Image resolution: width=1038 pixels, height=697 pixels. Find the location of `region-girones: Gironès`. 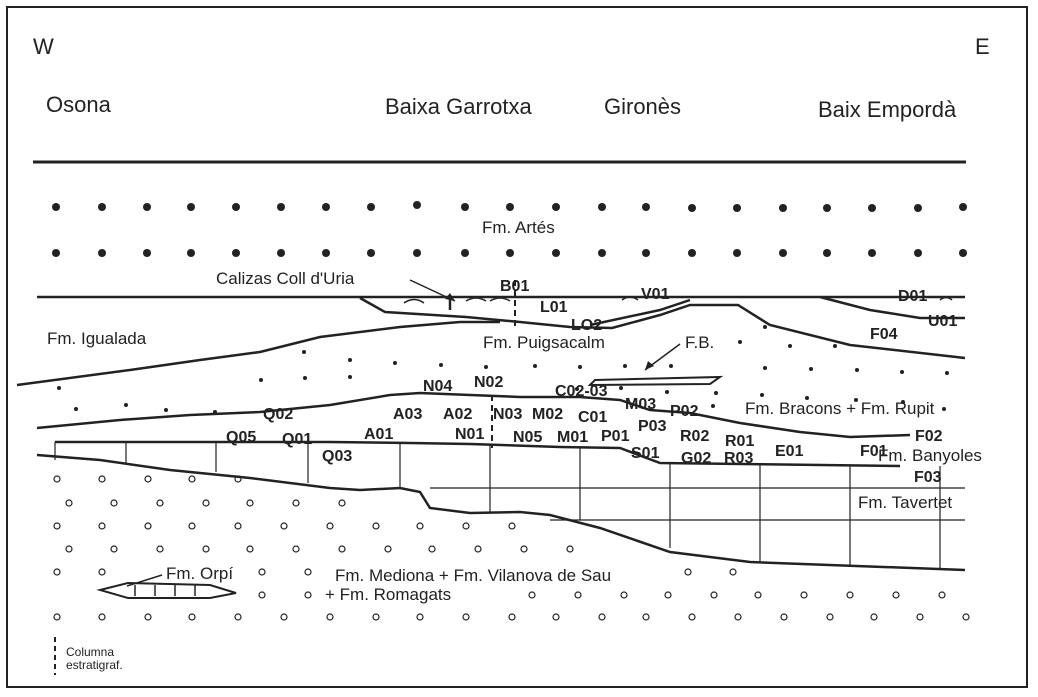

region-girones: Gironès is located at coordinates (642, 106).